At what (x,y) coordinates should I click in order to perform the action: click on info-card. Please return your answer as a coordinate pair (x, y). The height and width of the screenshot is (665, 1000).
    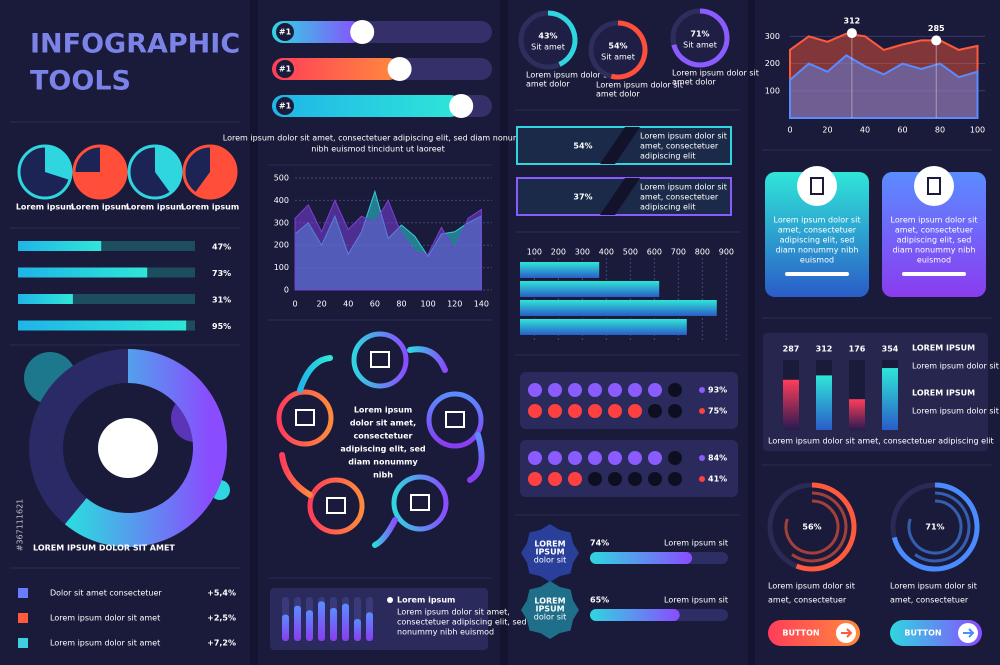
    Looking at the image, I should click on (934, 234).